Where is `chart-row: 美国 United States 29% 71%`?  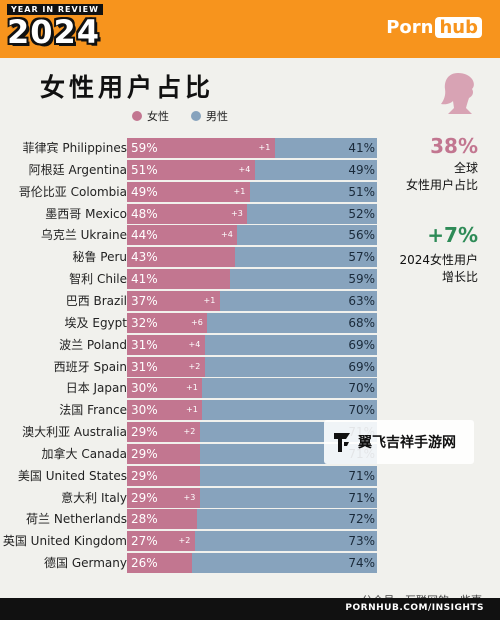 chart-row: 美国 United States 29% 71% is located at coordinates (190, 476).